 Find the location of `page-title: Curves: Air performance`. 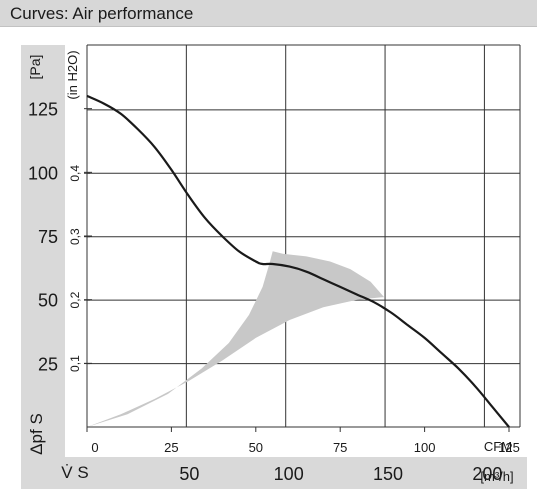

page-title: Curves: Air performance is located at coordinates (102, 13).